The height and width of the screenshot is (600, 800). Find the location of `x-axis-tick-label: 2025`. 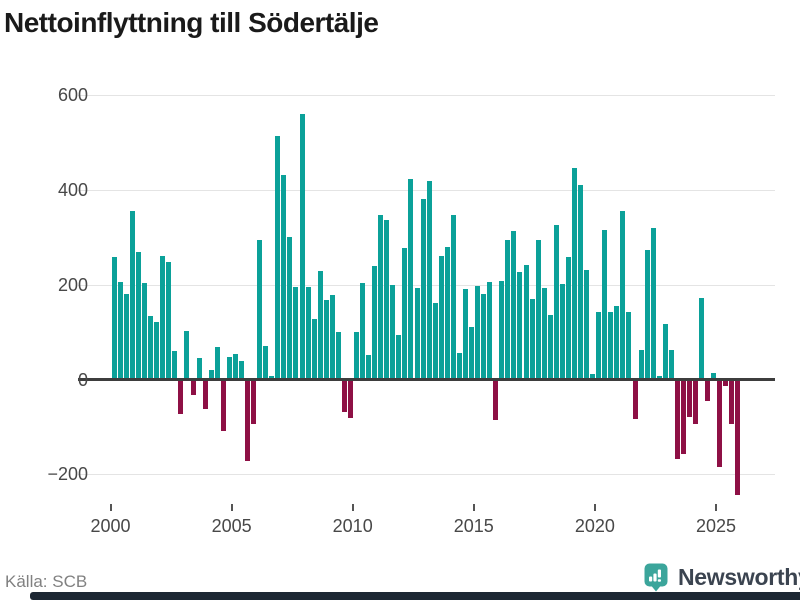

x-axis-tick-label: 2025 is located at coordinates (716, 526).